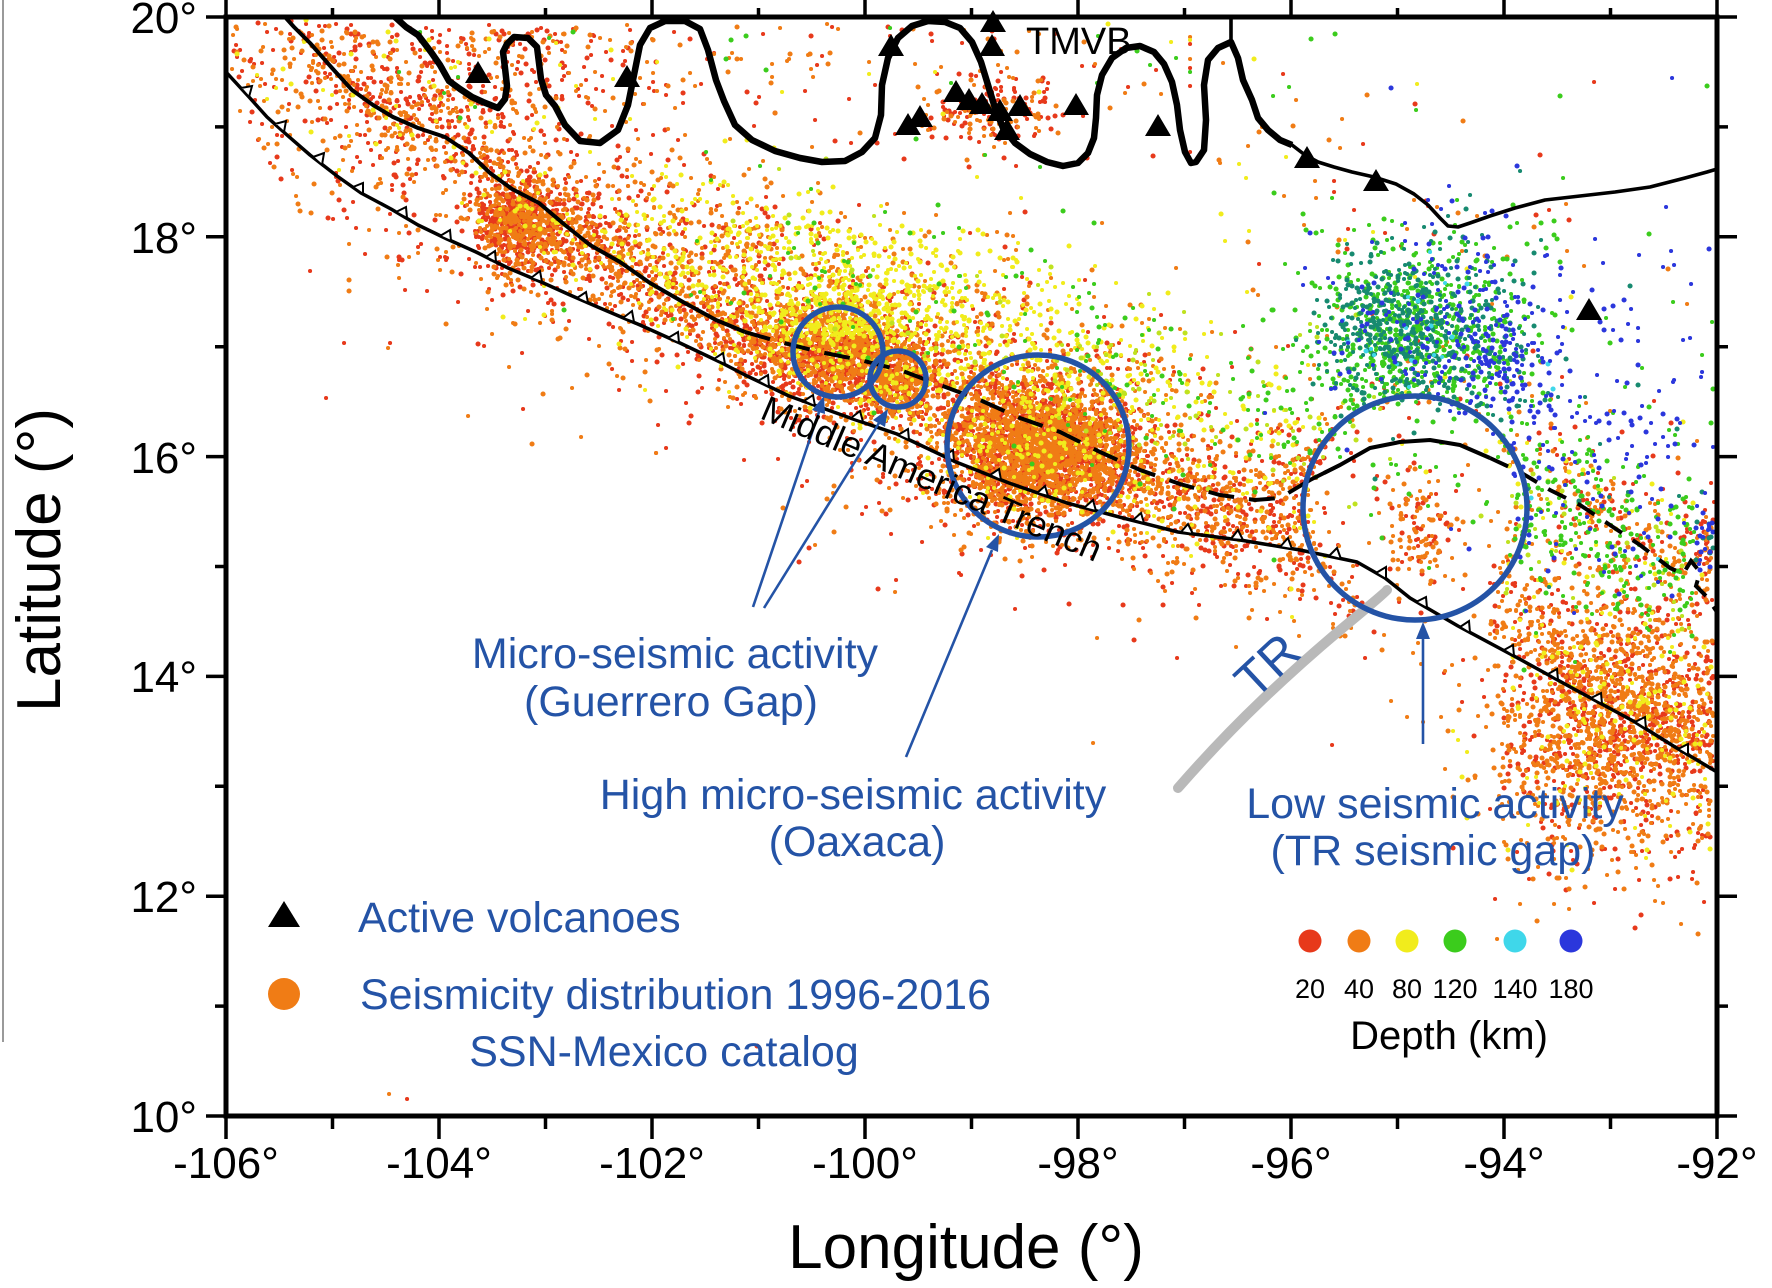  I want to click on svg-text: 180, so click(1570, 989).